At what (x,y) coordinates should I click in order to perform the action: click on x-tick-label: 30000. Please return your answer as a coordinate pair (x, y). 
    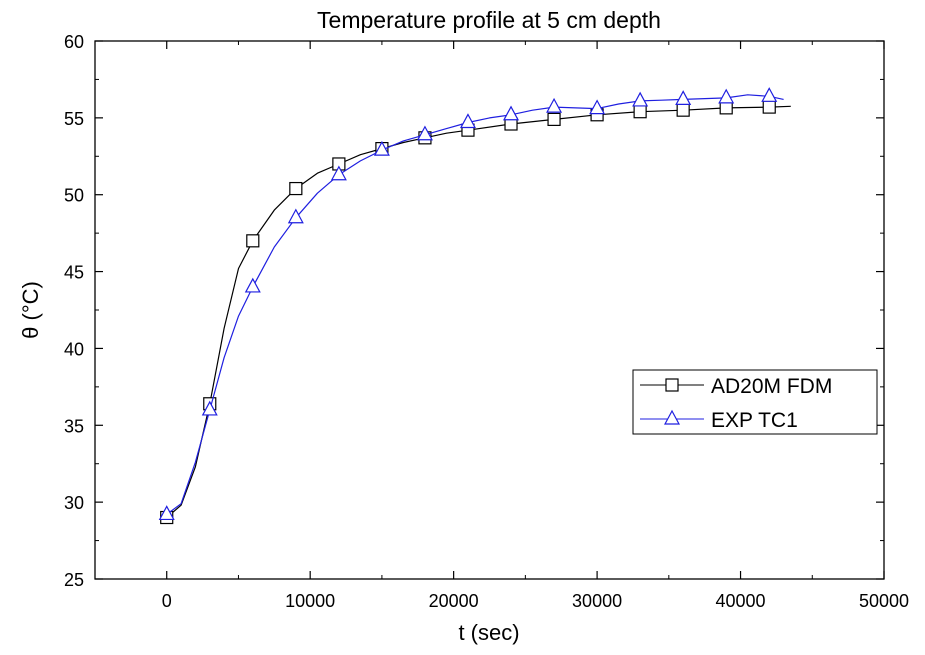
    Looking at the image, I should click on (597, 601).